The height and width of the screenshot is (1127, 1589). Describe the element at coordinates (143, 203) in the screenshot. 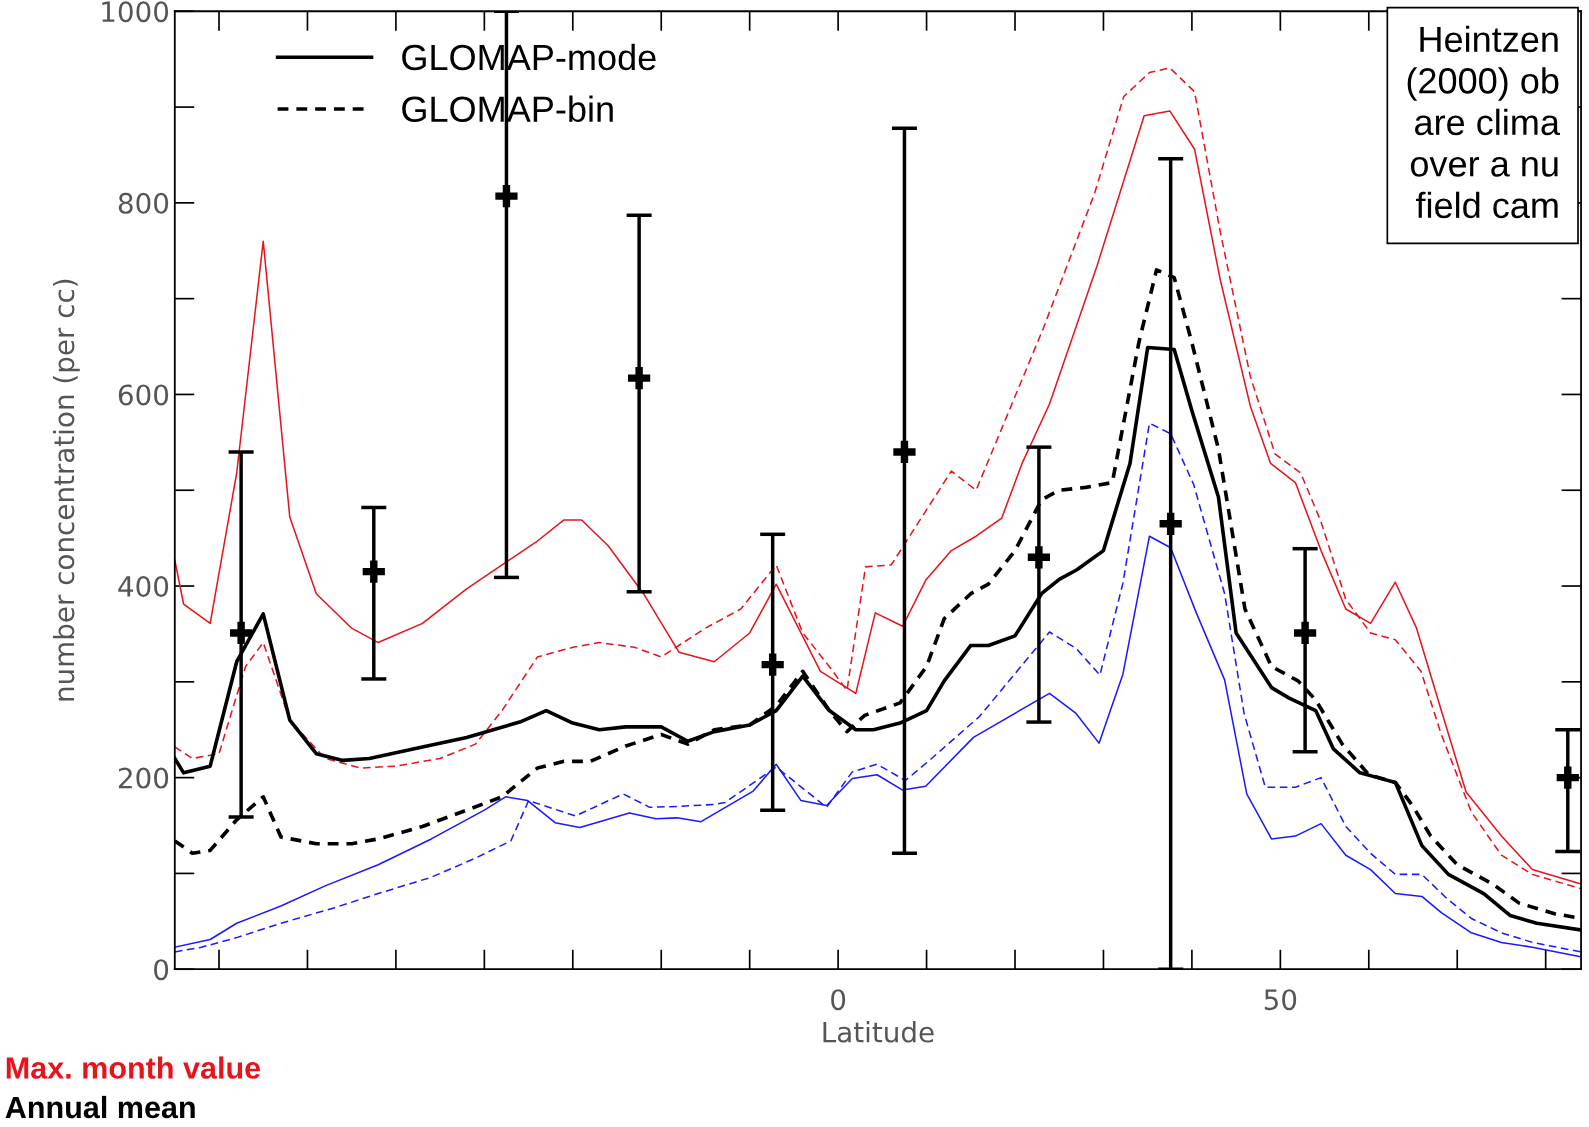

I see `y-tick-label: 800` at that location.